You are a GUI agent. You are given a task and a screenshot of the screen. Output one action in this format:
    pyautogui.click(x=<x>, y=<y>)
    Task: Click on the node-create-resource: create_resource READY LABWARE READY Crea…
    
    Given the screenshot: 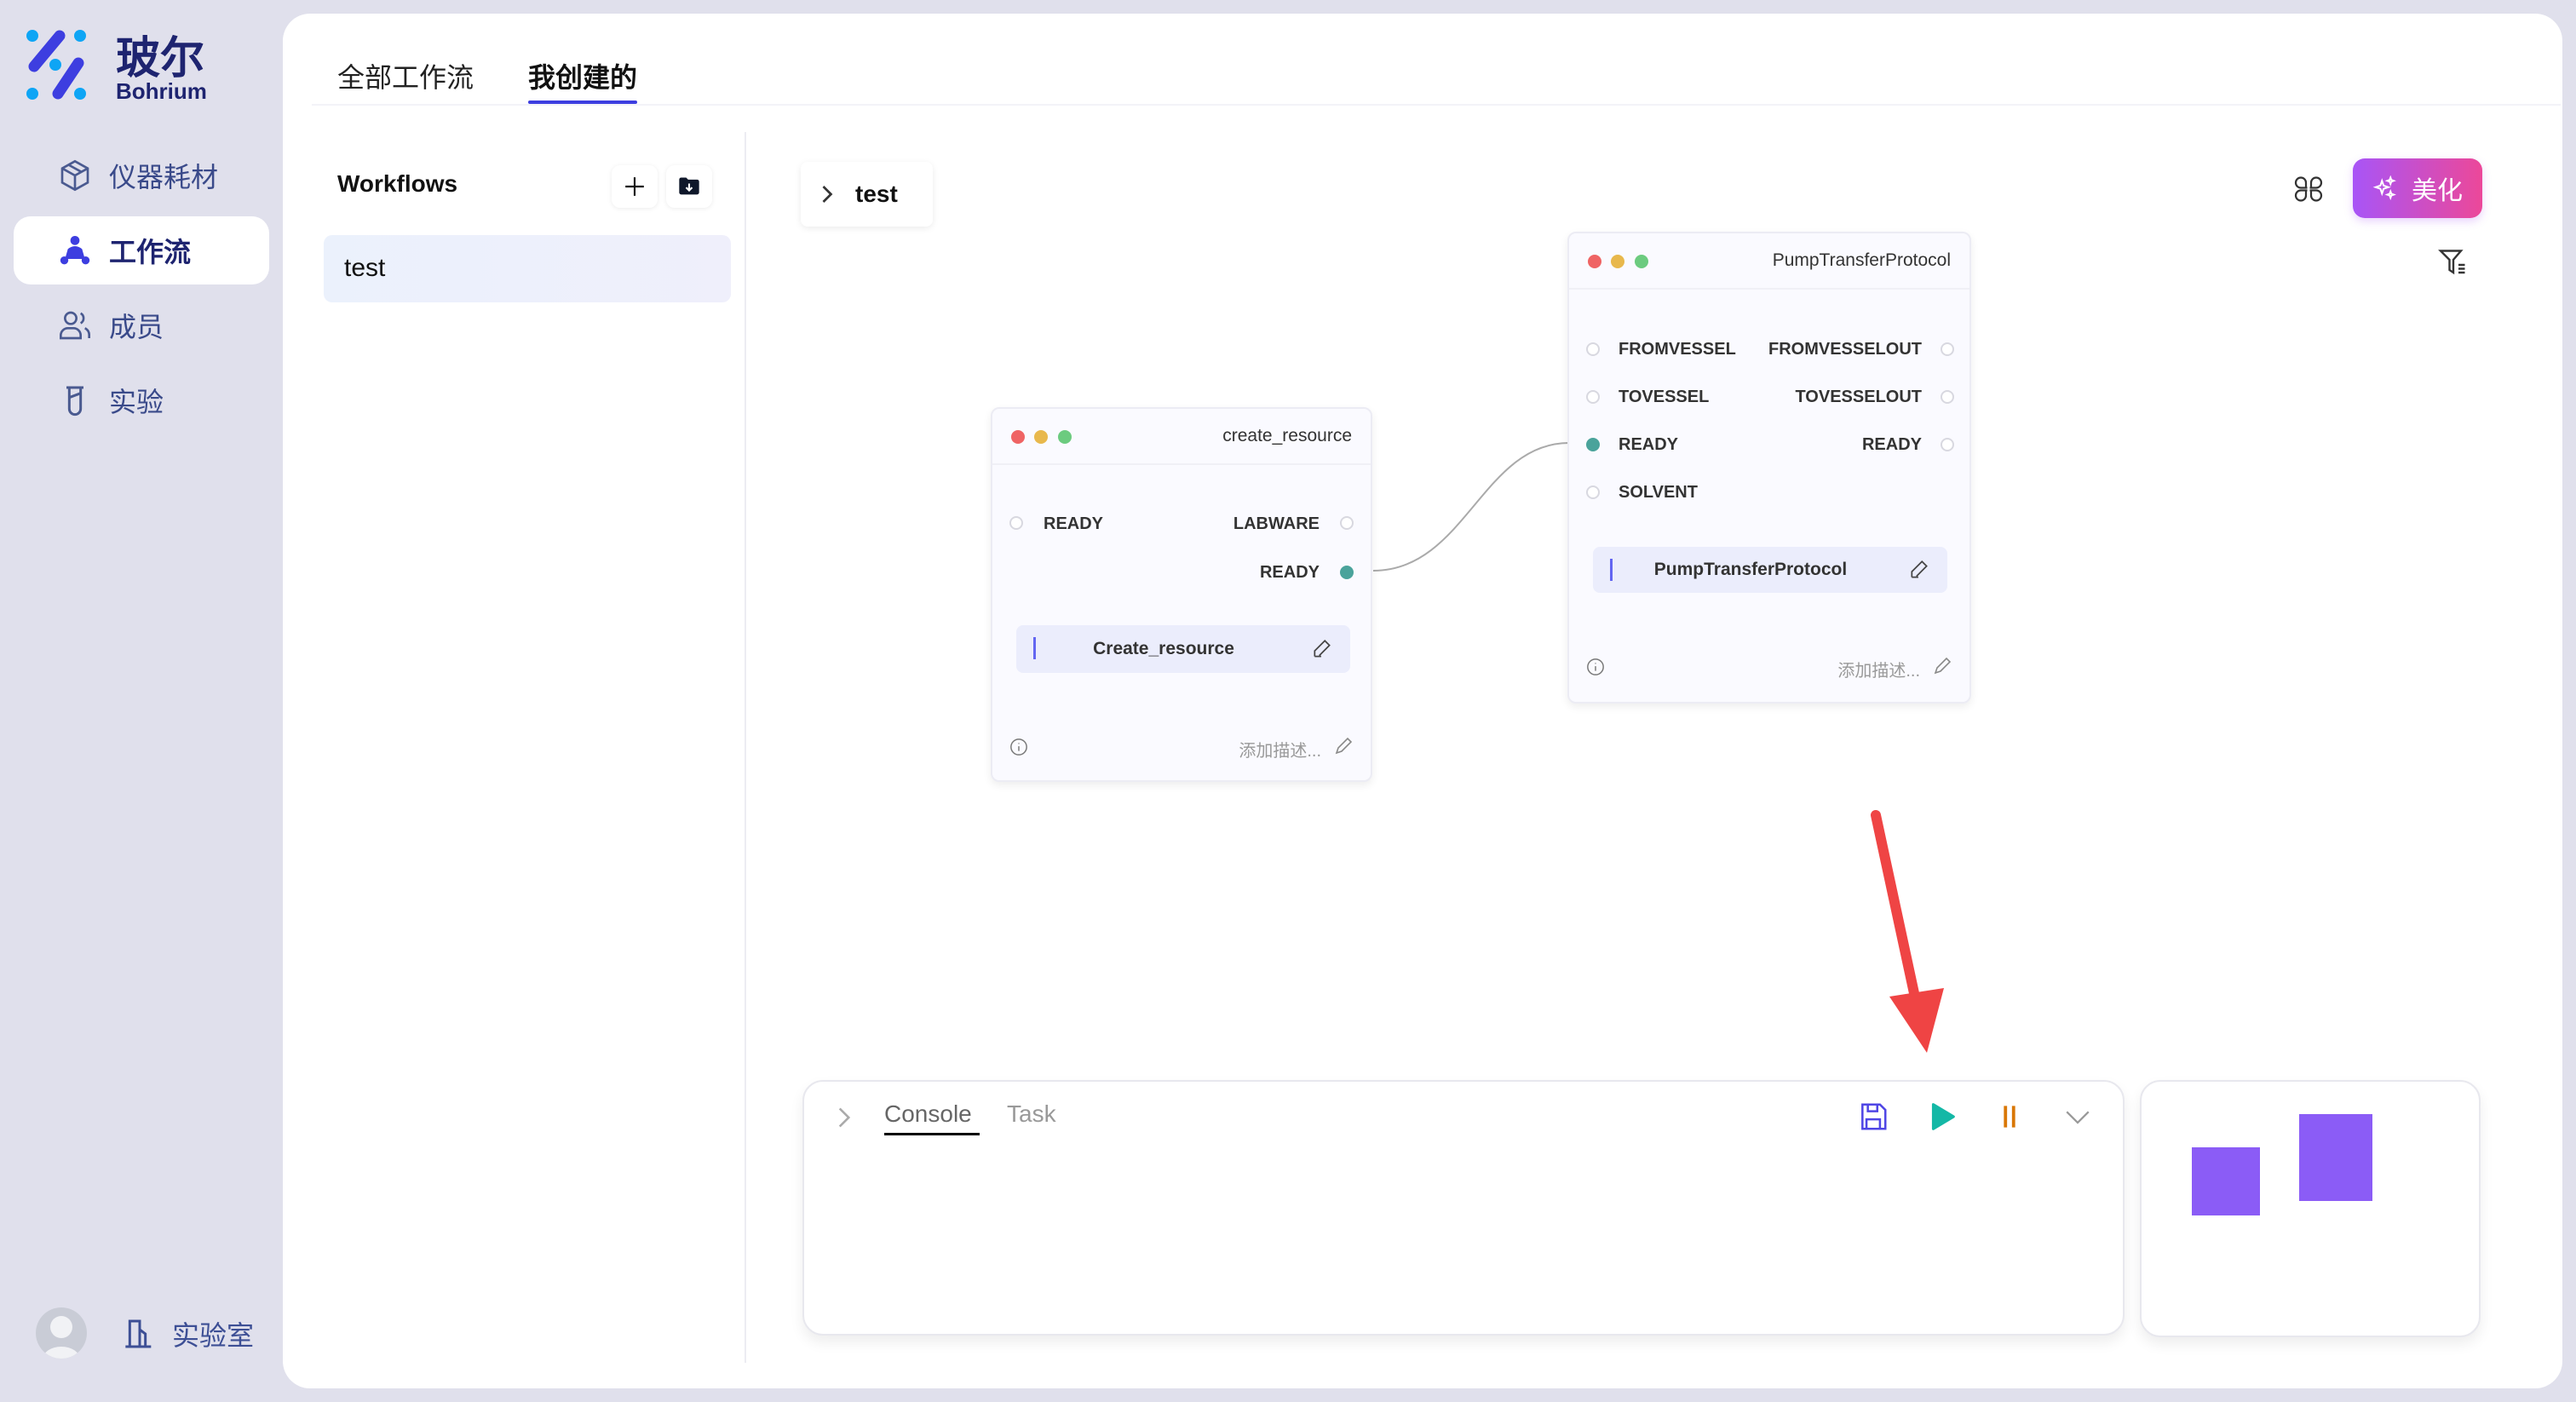 What is the action you would take?
    pyautogui.click(x=1181, y=594)
    